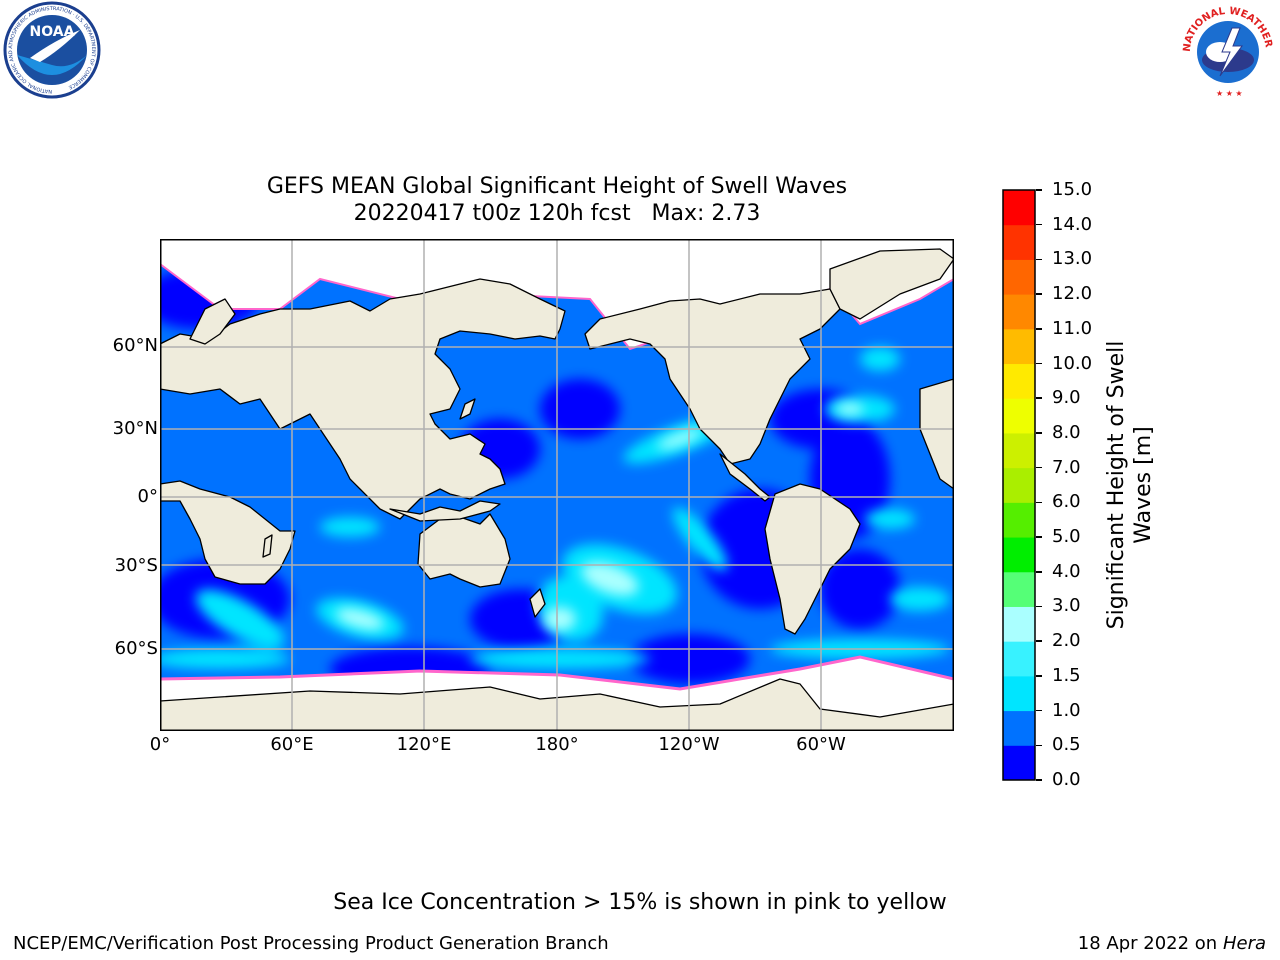  What do you see at coordinates (267, 546) in the screenshot?
I see `madagascar-land` at bounding box center [267, 546].